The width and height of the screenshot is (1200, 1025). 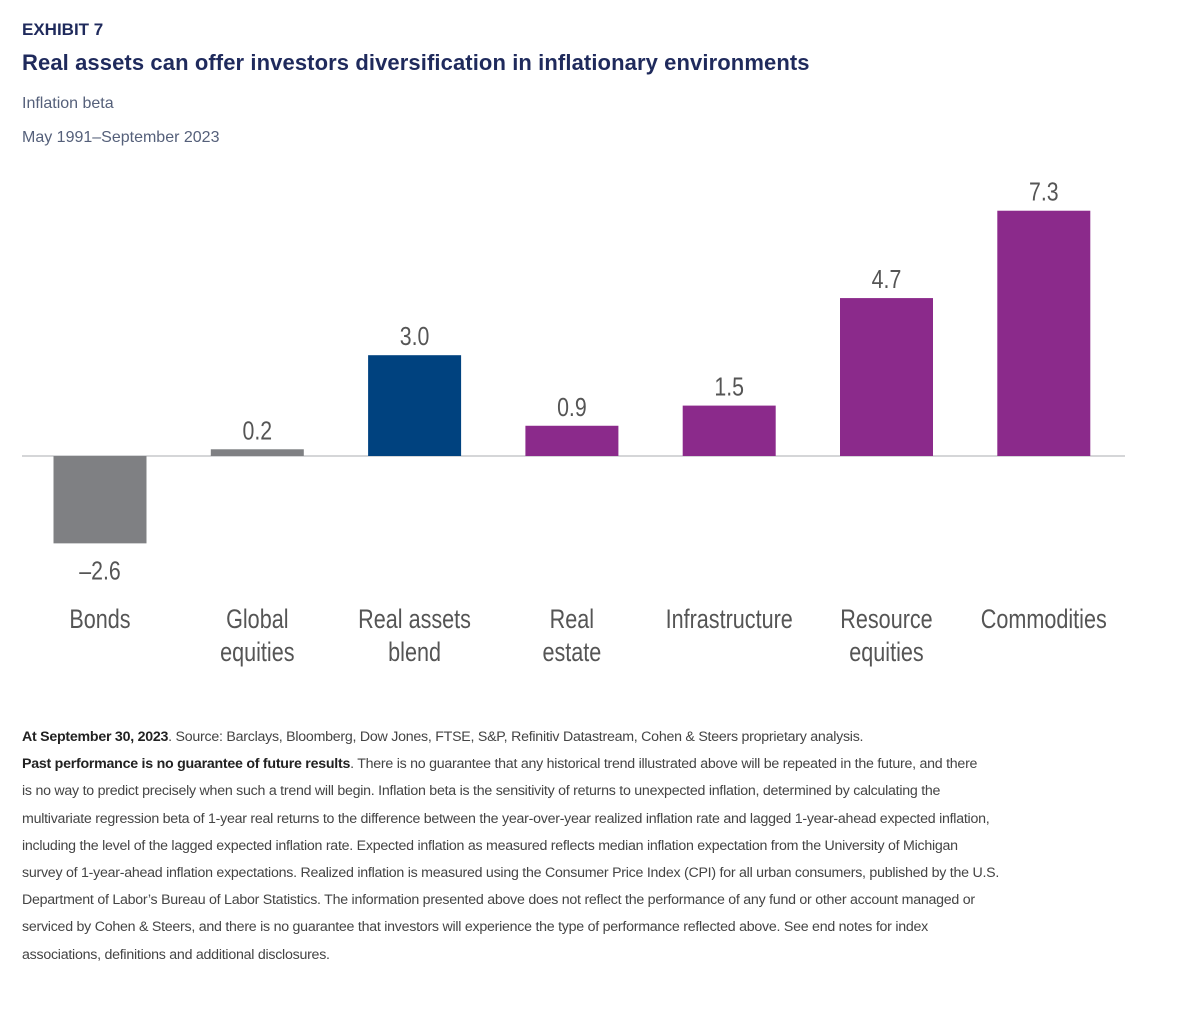 I want to click on category-label: Commodities, so click(x=1044, y=620).